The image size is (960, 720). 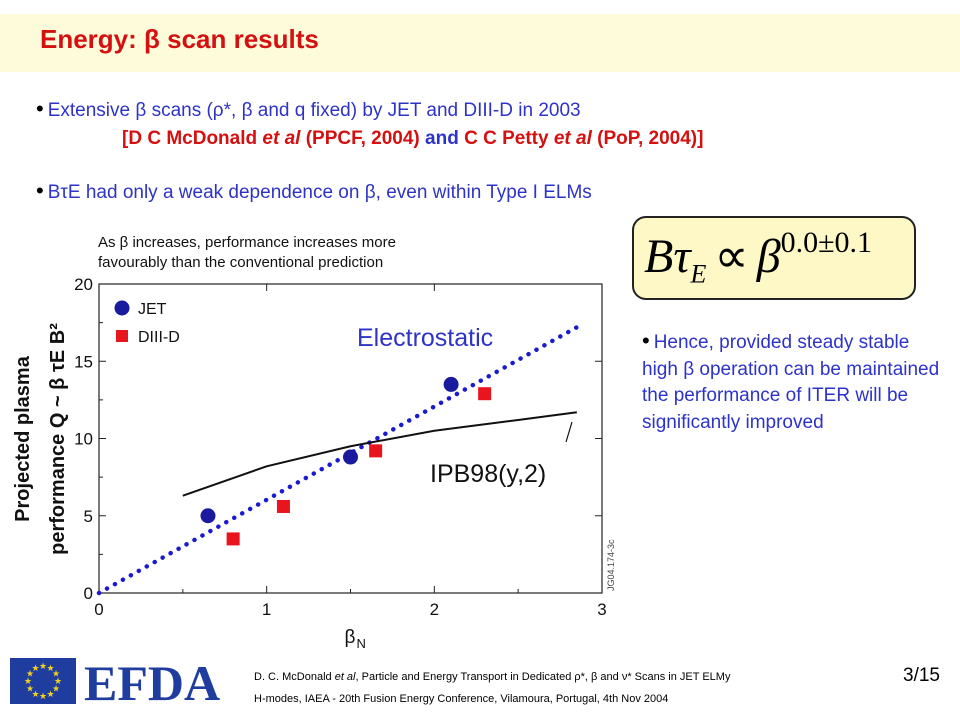 I want to click on formula-base: β, so click(x=768, y=256).